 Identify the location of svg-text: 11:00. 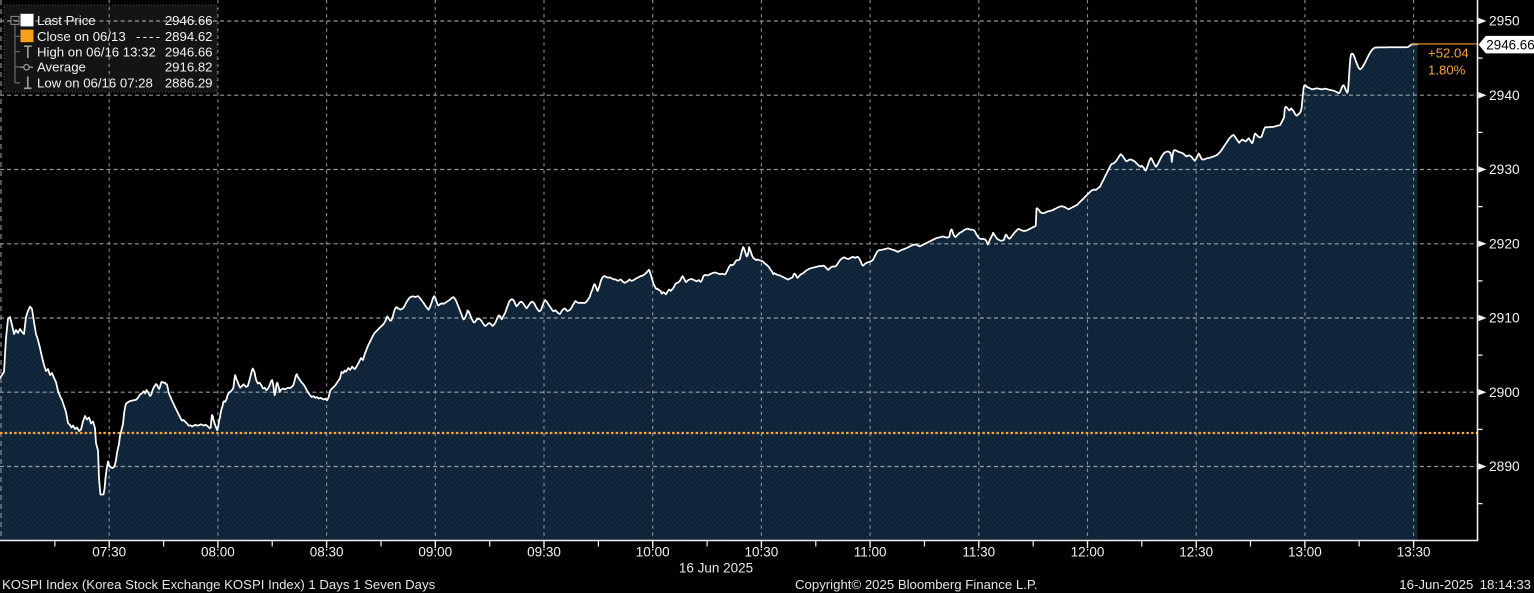
(870, 552).